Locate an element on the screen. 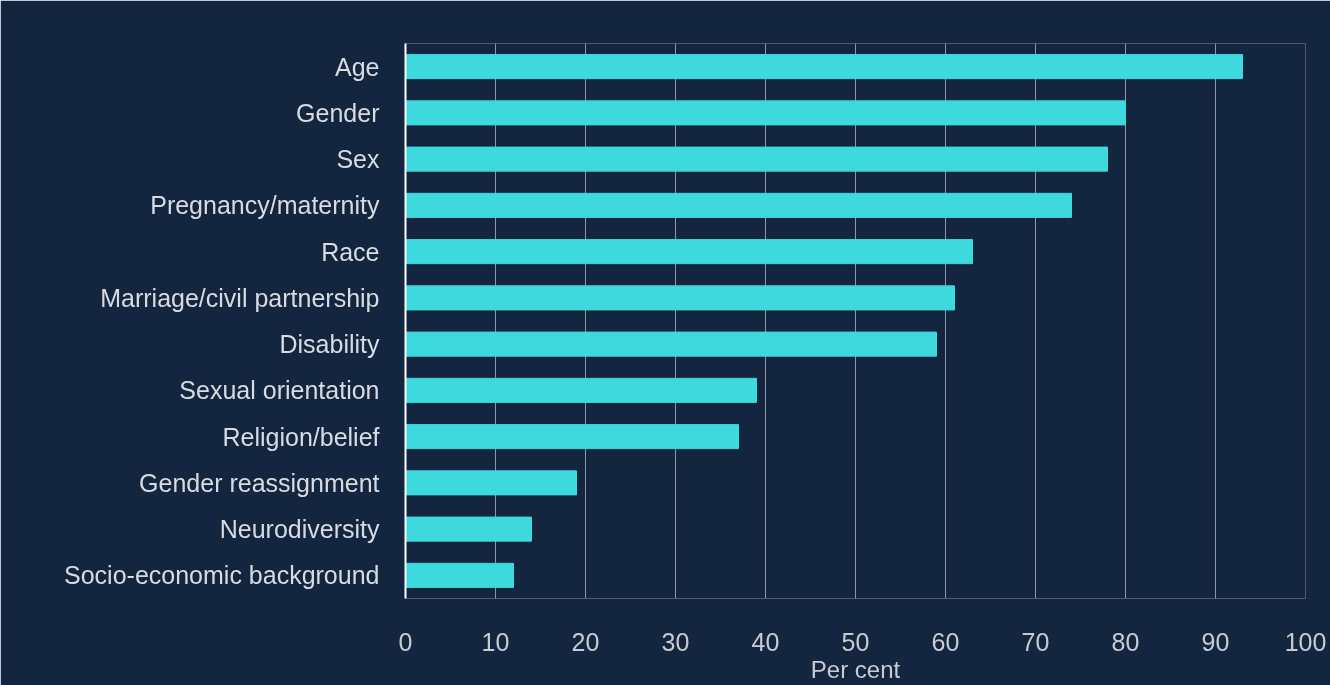 The width and height of the screenshot is (1330, 685). y-tick-label: Gender reassignment is located at coordinates (259, 482).